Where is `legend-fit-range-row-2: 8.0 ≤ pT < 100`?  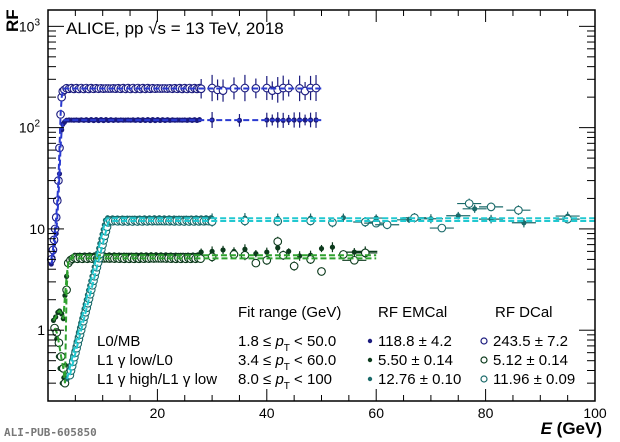
legend-fit-range-row-2: 8.0 ≤ pT < 100 is located at coordinates (285, 381).